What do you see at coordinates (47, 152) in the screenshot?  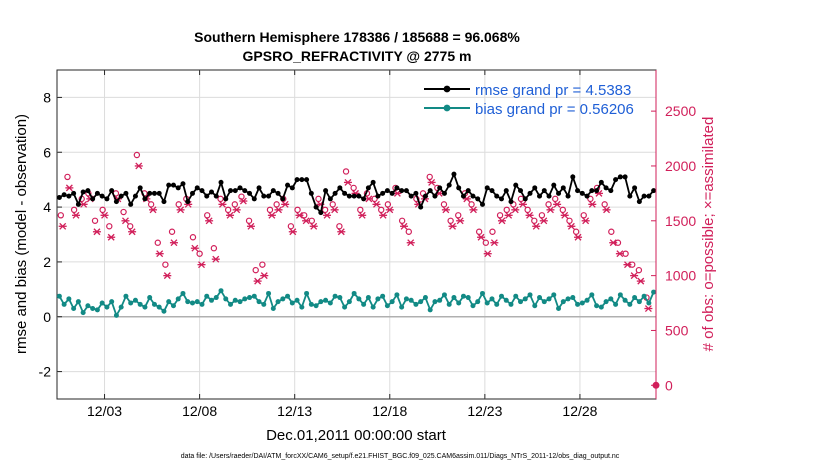 I see `y-tick-label: 6` at bounding box center [47, 152].